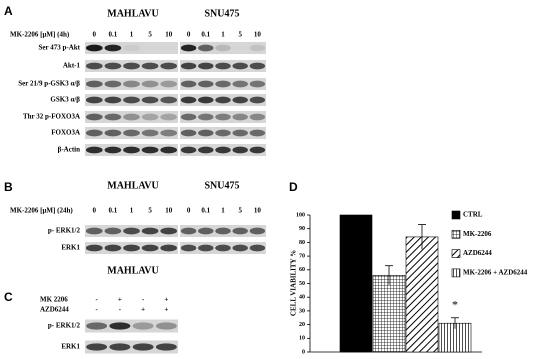 This screenshot has height=359, width=544. Describe the element at coordinates (302, 243) in the screenshot. I see `y-tick-label: 80` at that location.